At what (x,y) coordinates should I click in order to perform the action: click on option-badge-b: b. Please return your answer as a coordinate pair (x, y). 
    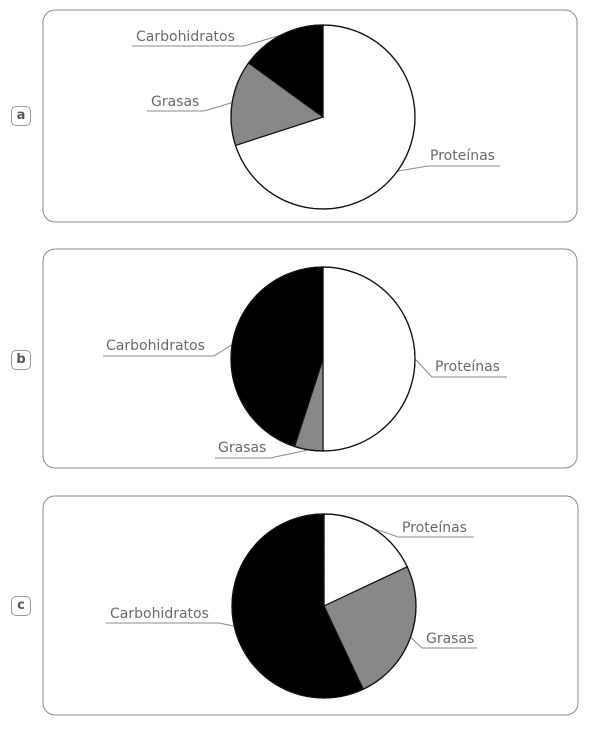
    Looking at the image, I should click on (21, 360).